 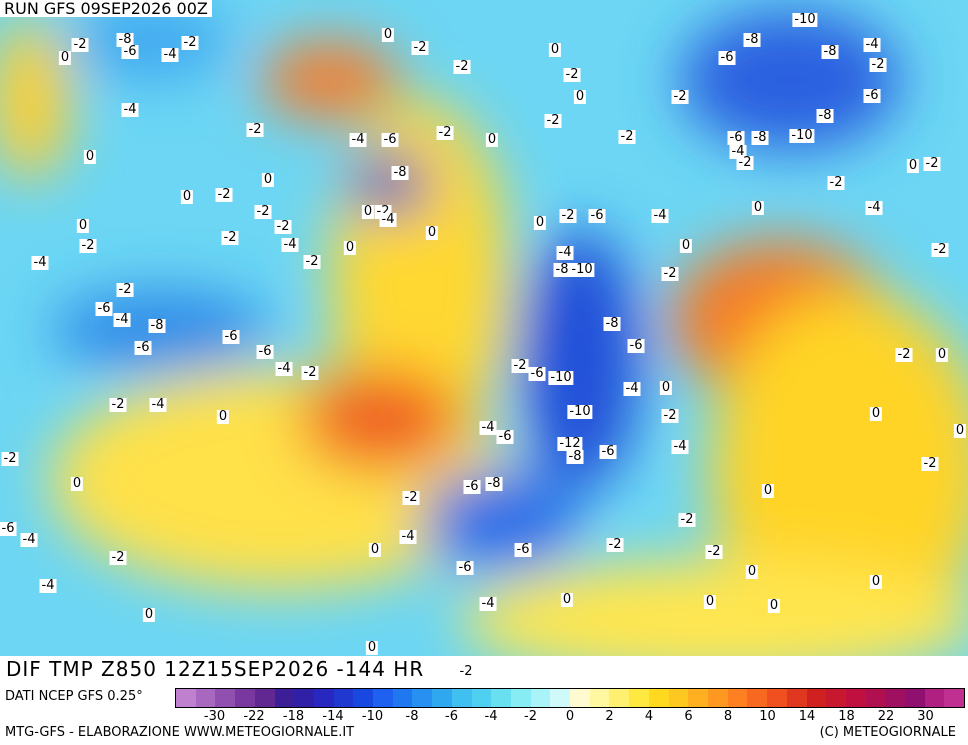 I want to click on colorbar-label: -4, so click(x=491, y=716).